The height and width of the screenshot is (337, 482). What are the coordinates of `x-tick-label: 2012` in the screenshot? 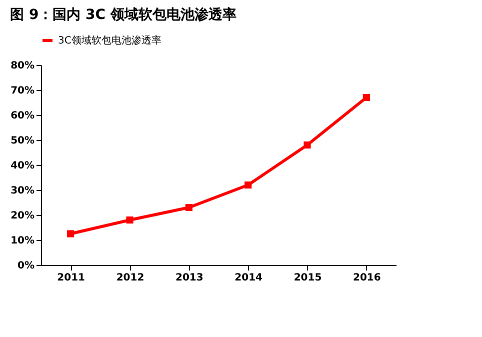 It's located at (130, 278).